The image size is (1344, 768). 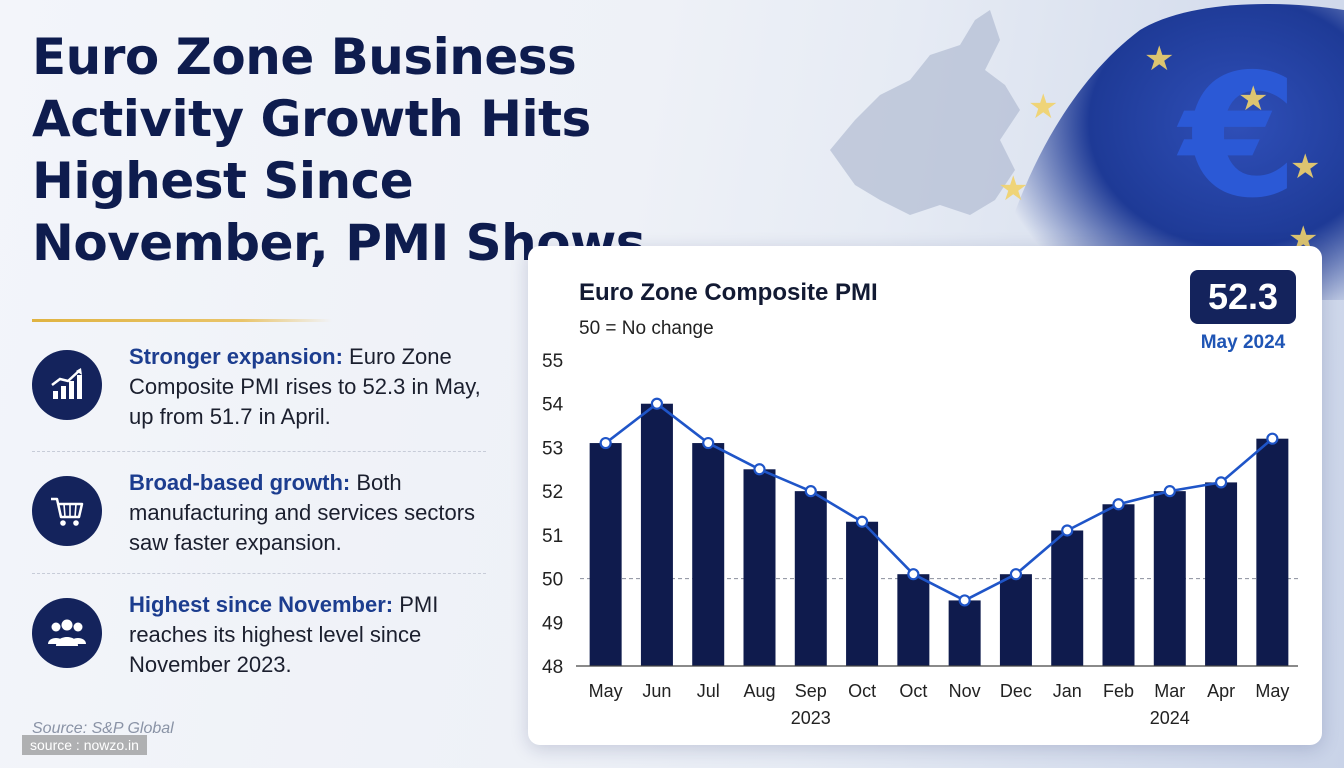 What do you see at coordinates (67, 511) in the screenshot?
I see `shopping-cart-icon` at bounding box center [67, 511].